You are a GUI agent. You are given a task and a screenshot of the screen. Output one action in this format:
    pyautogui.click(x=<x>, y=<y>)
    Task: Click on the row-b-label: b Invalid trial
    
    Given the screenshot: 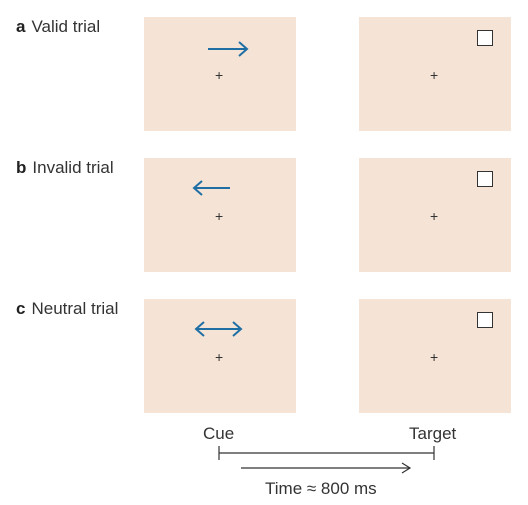 What is the action you would take?
    pyautogui.click(x=65, y=168)
    